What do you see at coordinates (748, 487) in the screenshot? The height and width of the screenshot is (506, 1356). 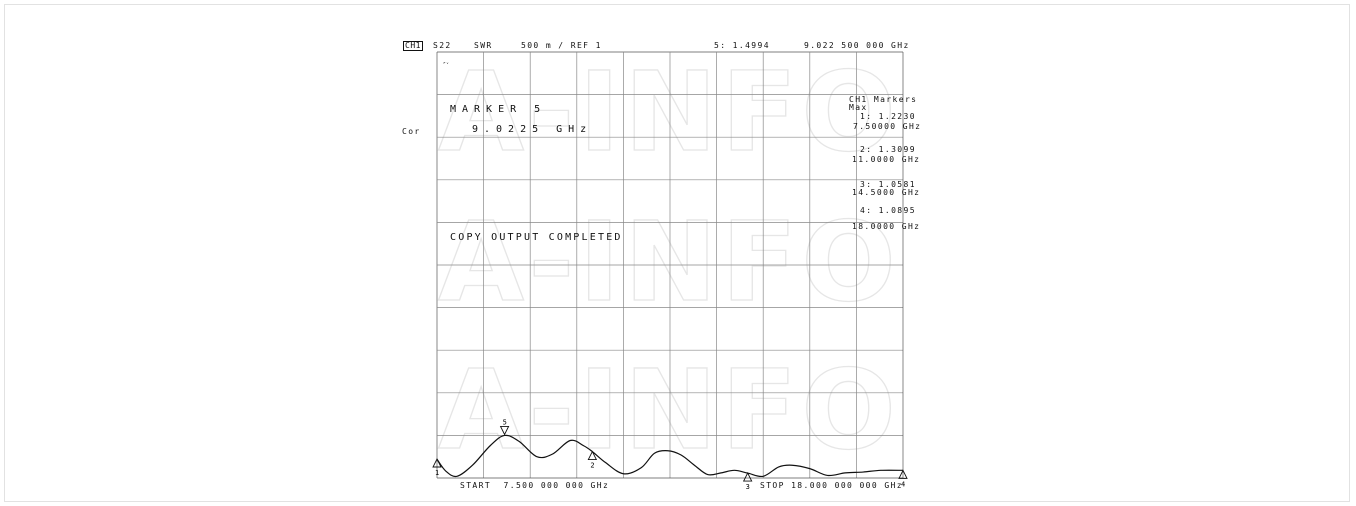 I see `marker-3-number: 3` at bounding box center [748, 487].